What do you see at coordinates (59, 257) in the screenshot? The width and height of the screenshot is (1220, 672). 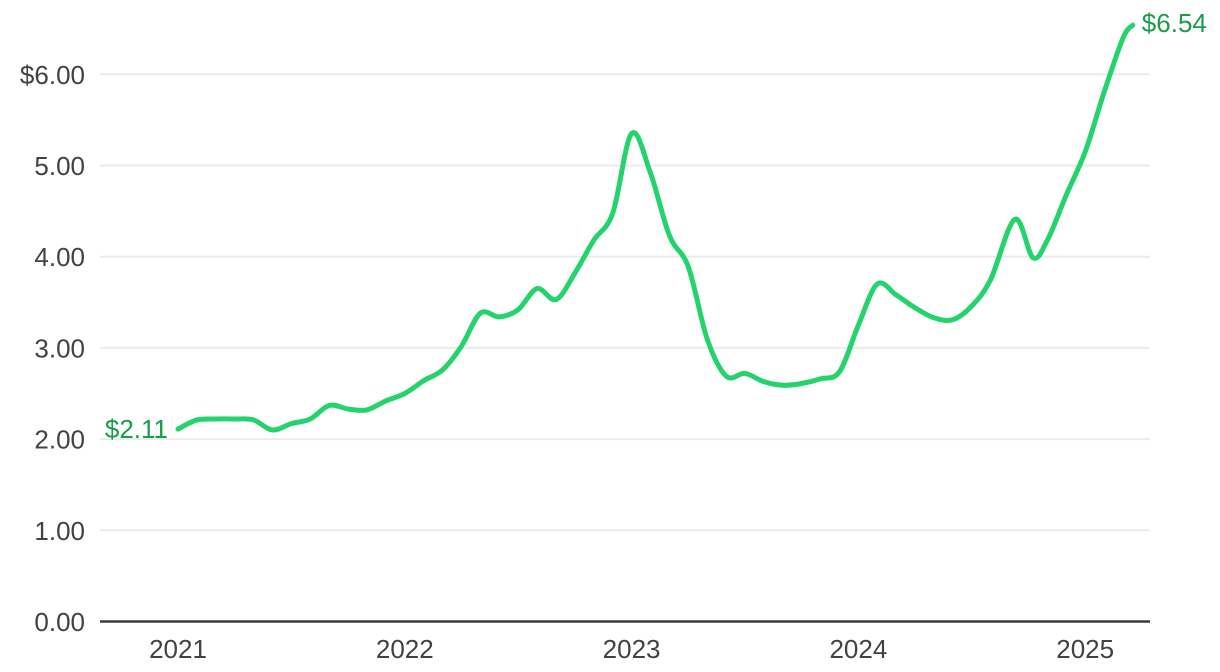 I see `y-tick-label: 4.00` at bounding box center [59, 257].